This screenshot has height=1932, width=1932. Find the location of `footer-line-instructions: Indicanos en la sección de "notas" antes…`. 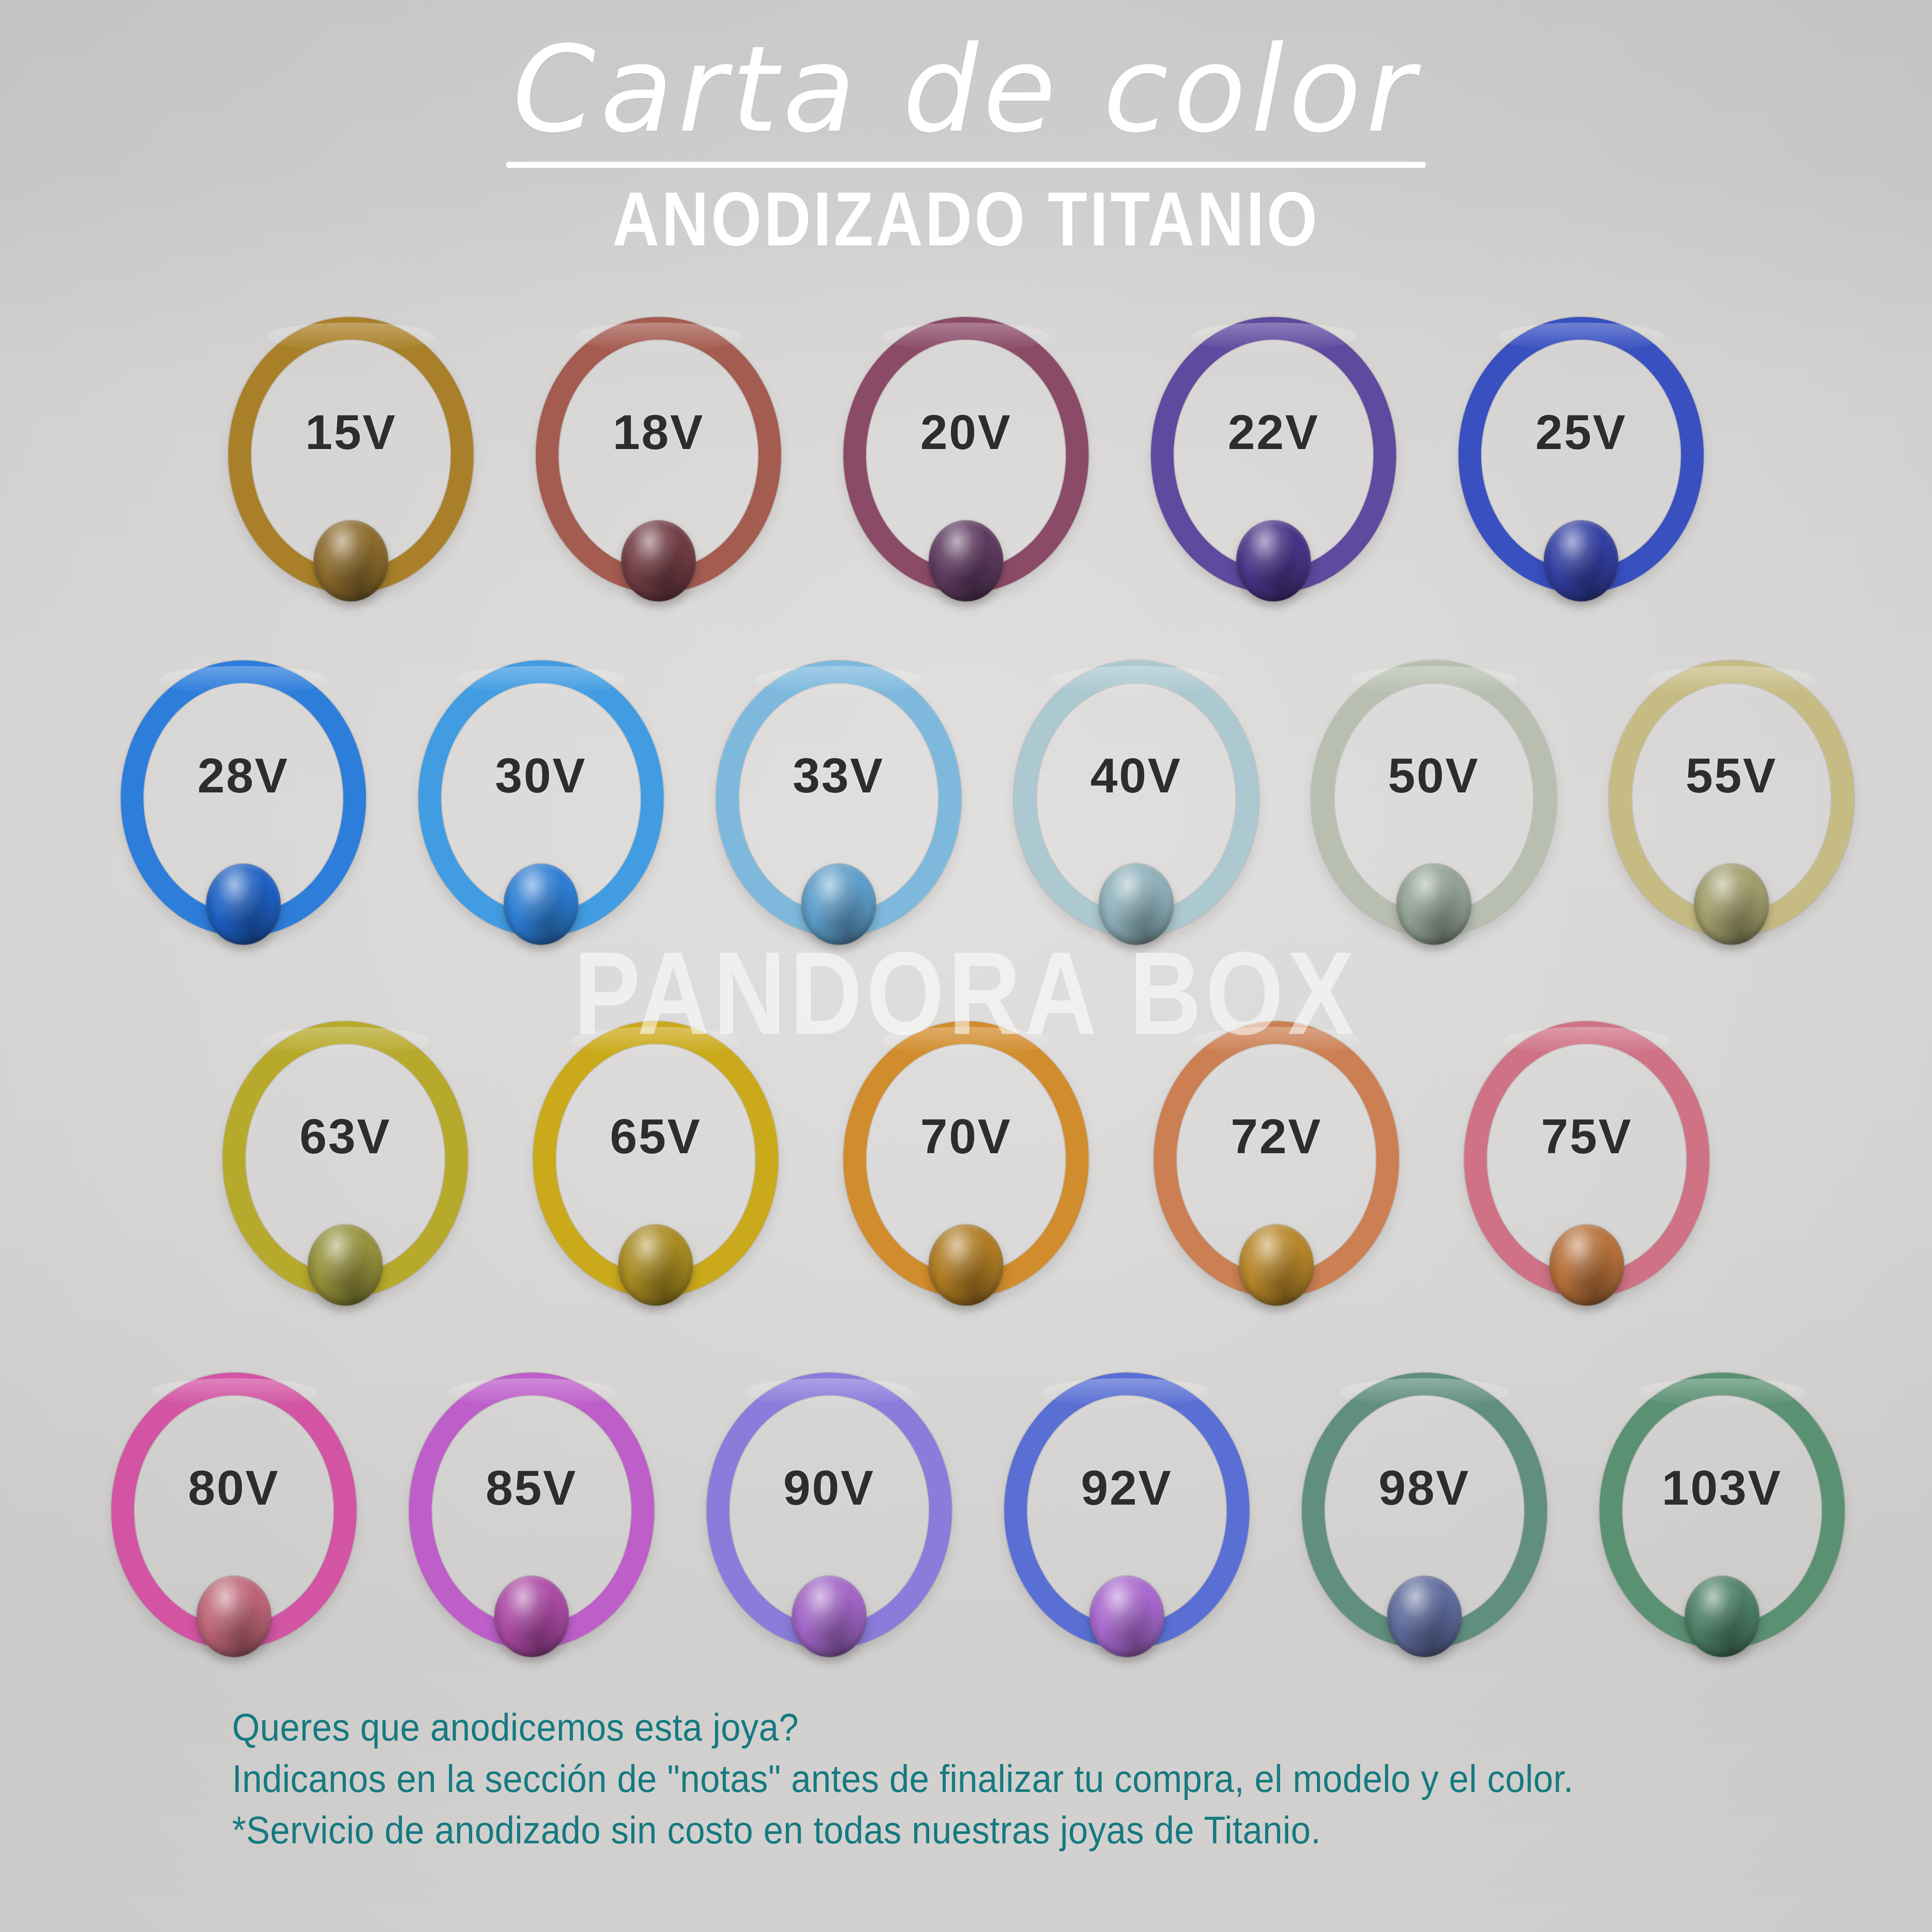

footer-line-instructions: Indicanos en la sección de "notas" antes… is located at coordinates (903, 1779).